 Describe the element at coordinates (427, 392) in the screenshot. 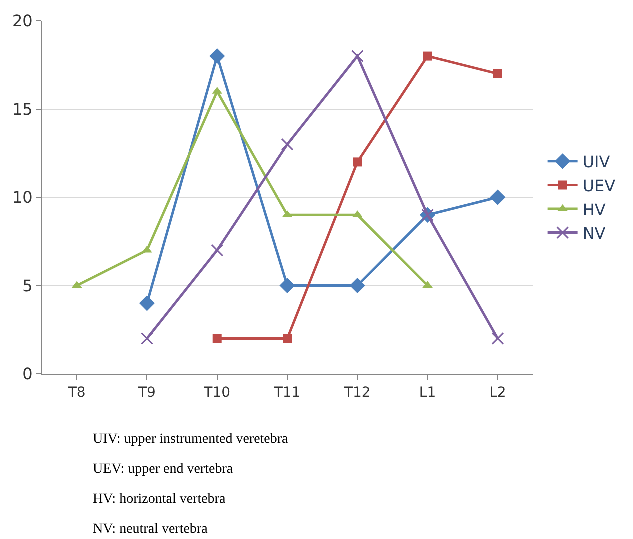

I see `x-tick-label: L1` at that location.